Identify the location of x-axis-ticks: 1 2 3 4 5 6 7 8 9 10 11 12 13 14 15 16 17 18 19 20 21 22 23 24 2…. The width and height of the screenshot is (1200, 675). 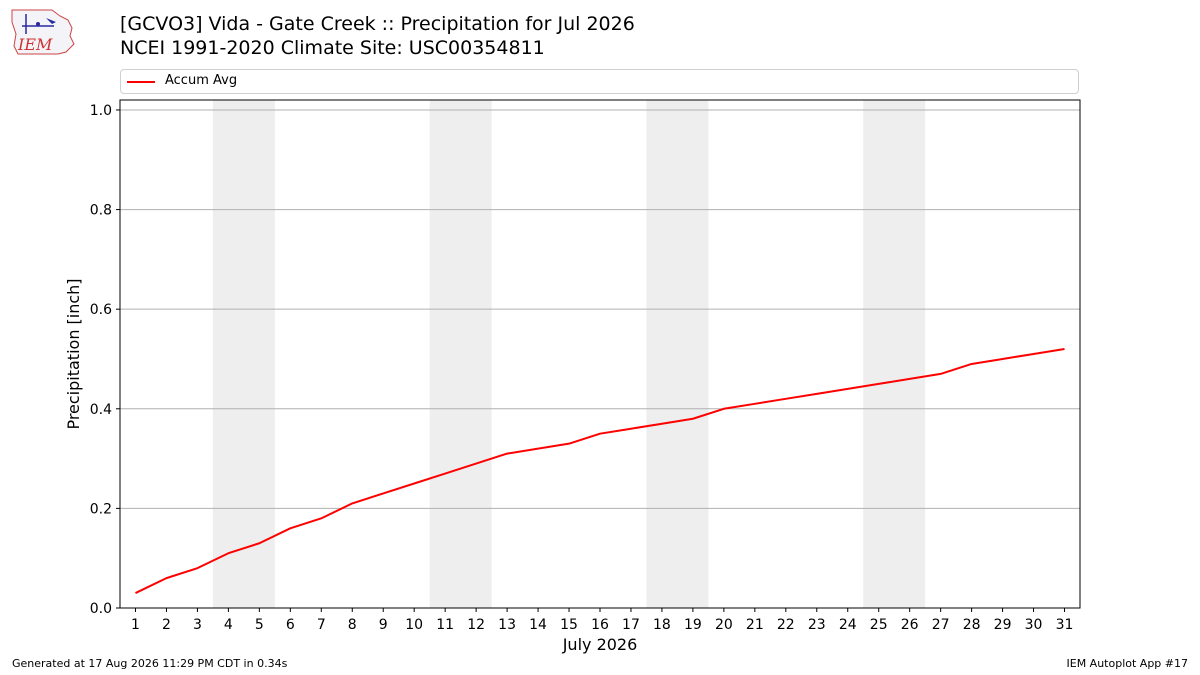
(602, 620).